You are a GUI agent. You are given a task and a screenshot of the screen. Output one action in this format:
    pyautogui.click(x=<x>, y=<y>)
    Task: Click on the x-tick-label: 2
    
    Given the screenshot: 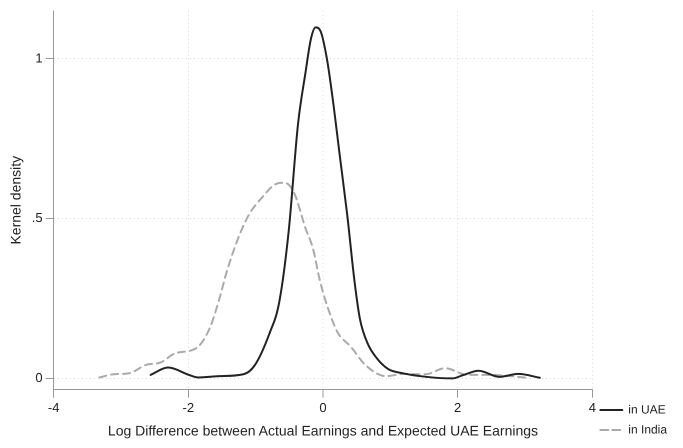 What is the action you would take?
    pyautogui.click(x=458, y=407)
    